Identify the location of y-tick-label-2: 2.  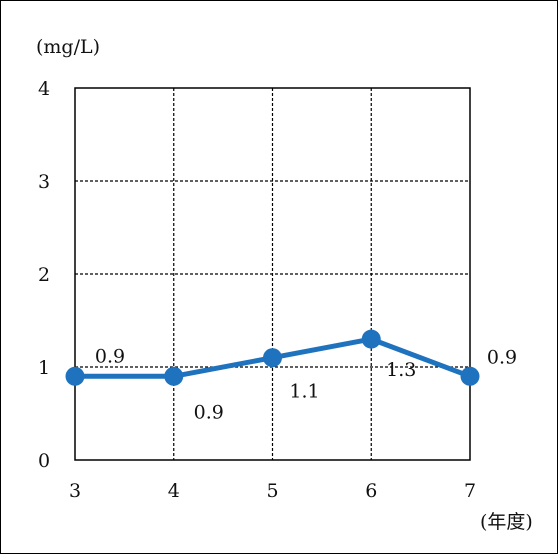
(44, 275).